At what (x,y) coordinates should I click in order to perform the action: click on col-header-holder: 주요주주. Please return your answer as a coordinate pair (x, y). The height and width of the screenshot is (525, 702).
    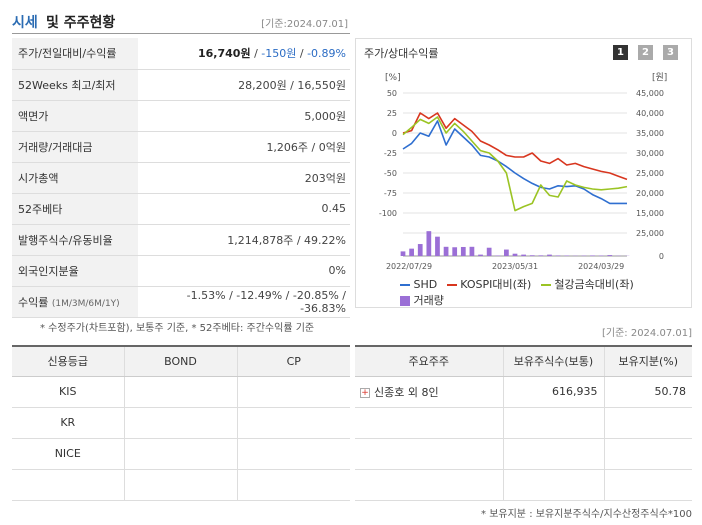
    Looking at the image, I should click on (429, 361).